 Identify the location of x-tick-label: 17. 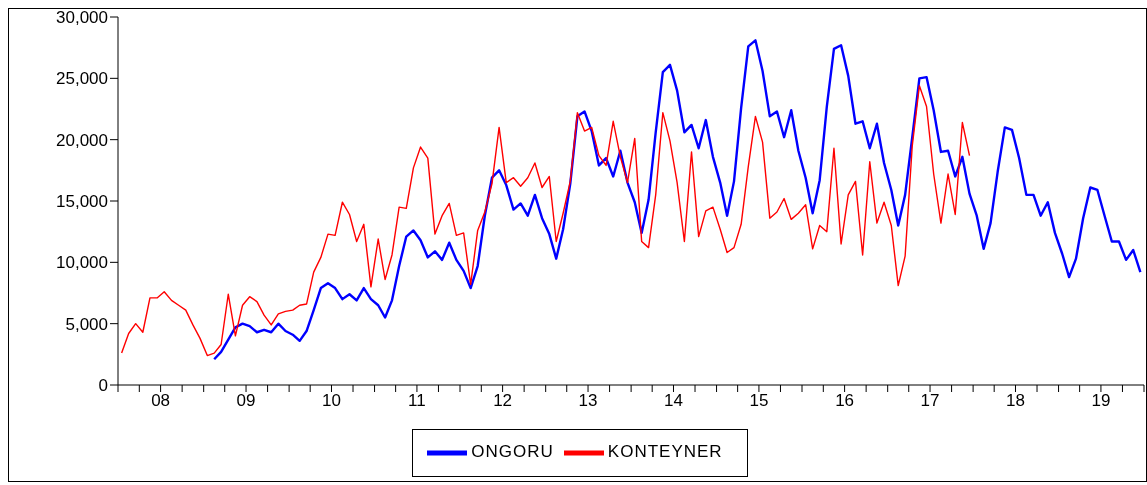
(930, 401).